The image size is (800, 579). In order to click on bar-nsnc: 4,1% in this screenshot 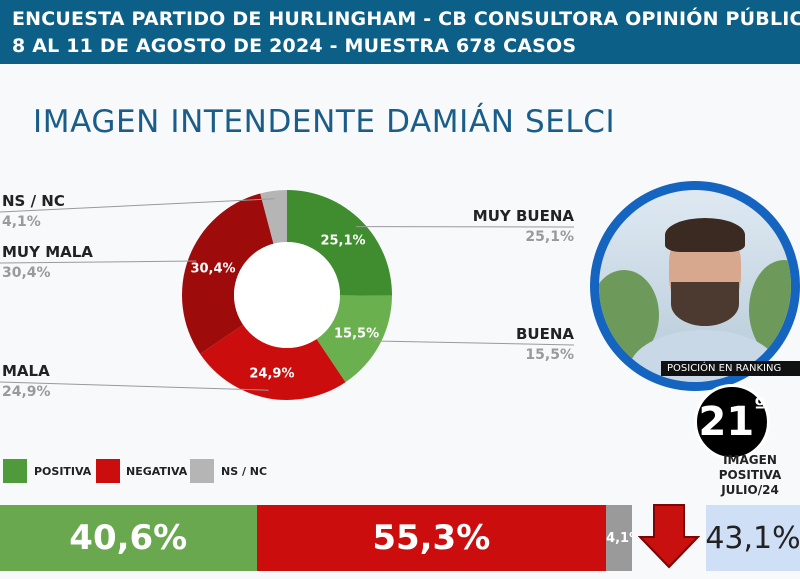, I will do `click(619, 538)`.